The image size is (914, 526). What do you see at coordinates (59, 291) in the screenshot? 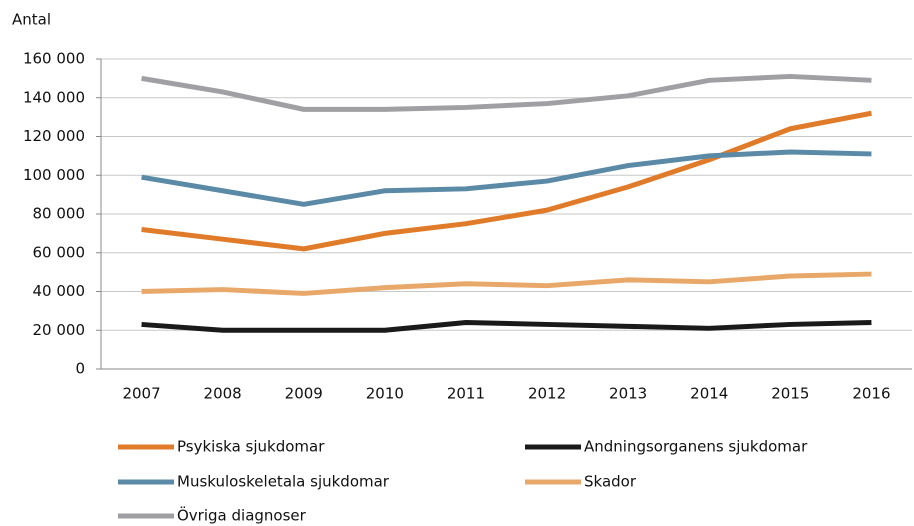
I see `y-tick-label: 40 000` at bounding box center [59, 291].